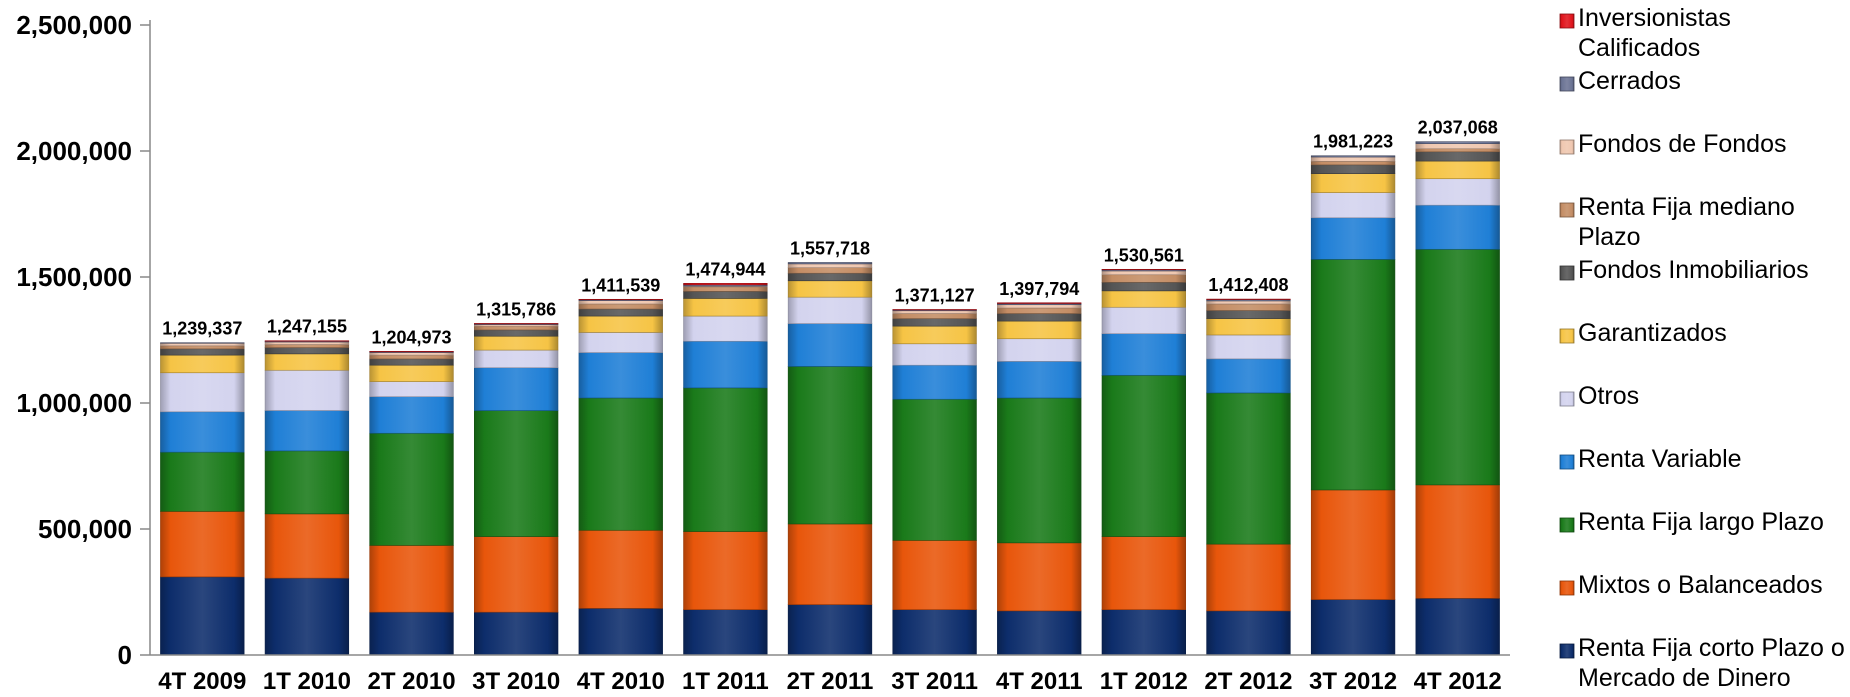  Describe the element at coordinates (1654, 33) in the screenshot. I see `legend-label: Inversionistas Calificados` at that location.